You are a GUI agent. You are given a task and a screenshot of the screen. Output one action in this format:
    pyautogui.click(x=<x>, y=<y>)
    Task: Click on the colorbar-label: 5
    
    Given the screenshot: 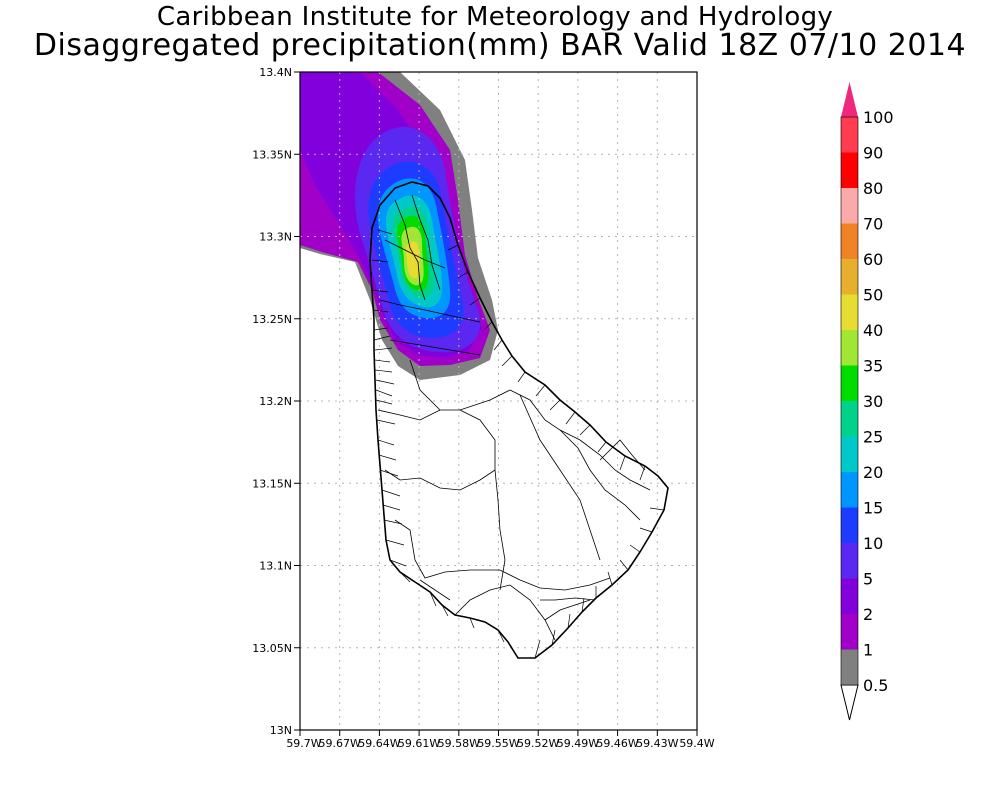 What is the action you would take?
    pyautogui.click(x=868, y=579)
    